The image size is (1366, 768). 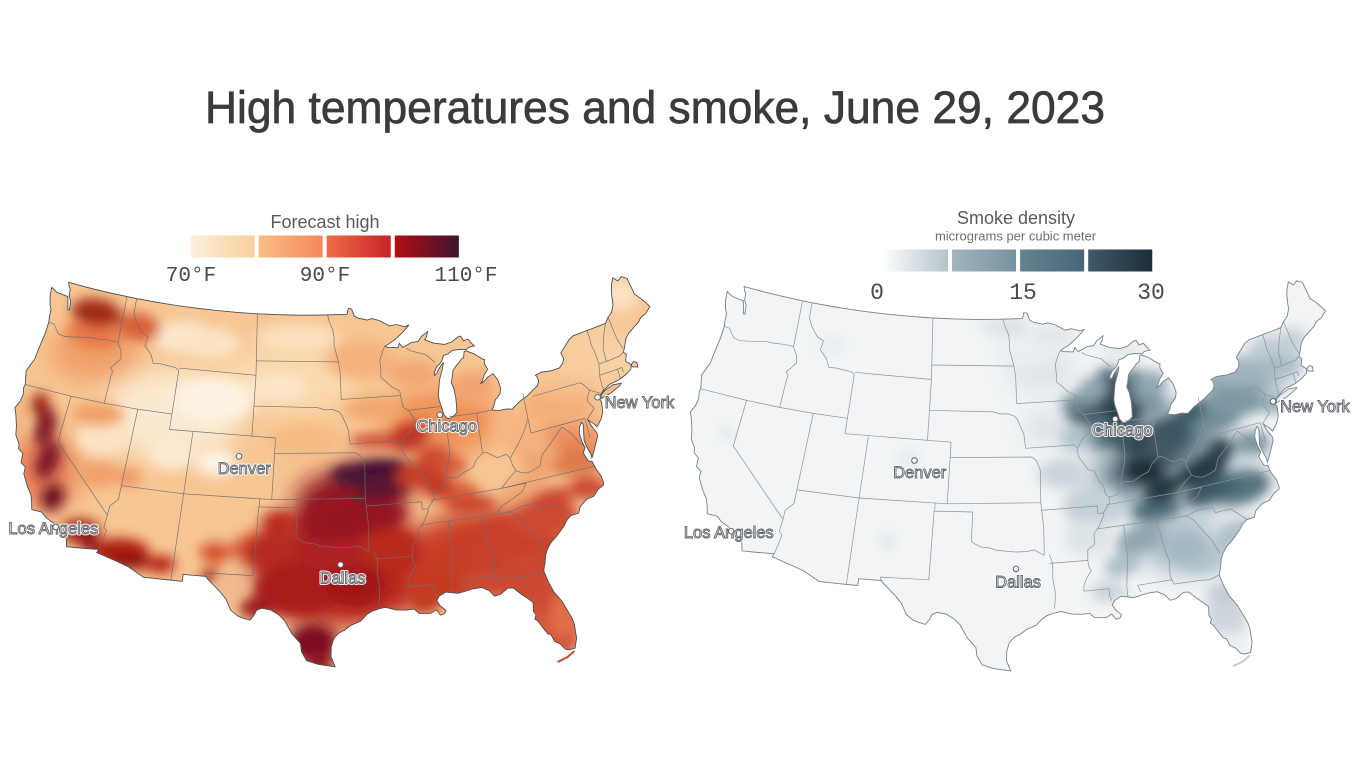 I want to click on svg-text: 90°F, so click(x=325, y=276).